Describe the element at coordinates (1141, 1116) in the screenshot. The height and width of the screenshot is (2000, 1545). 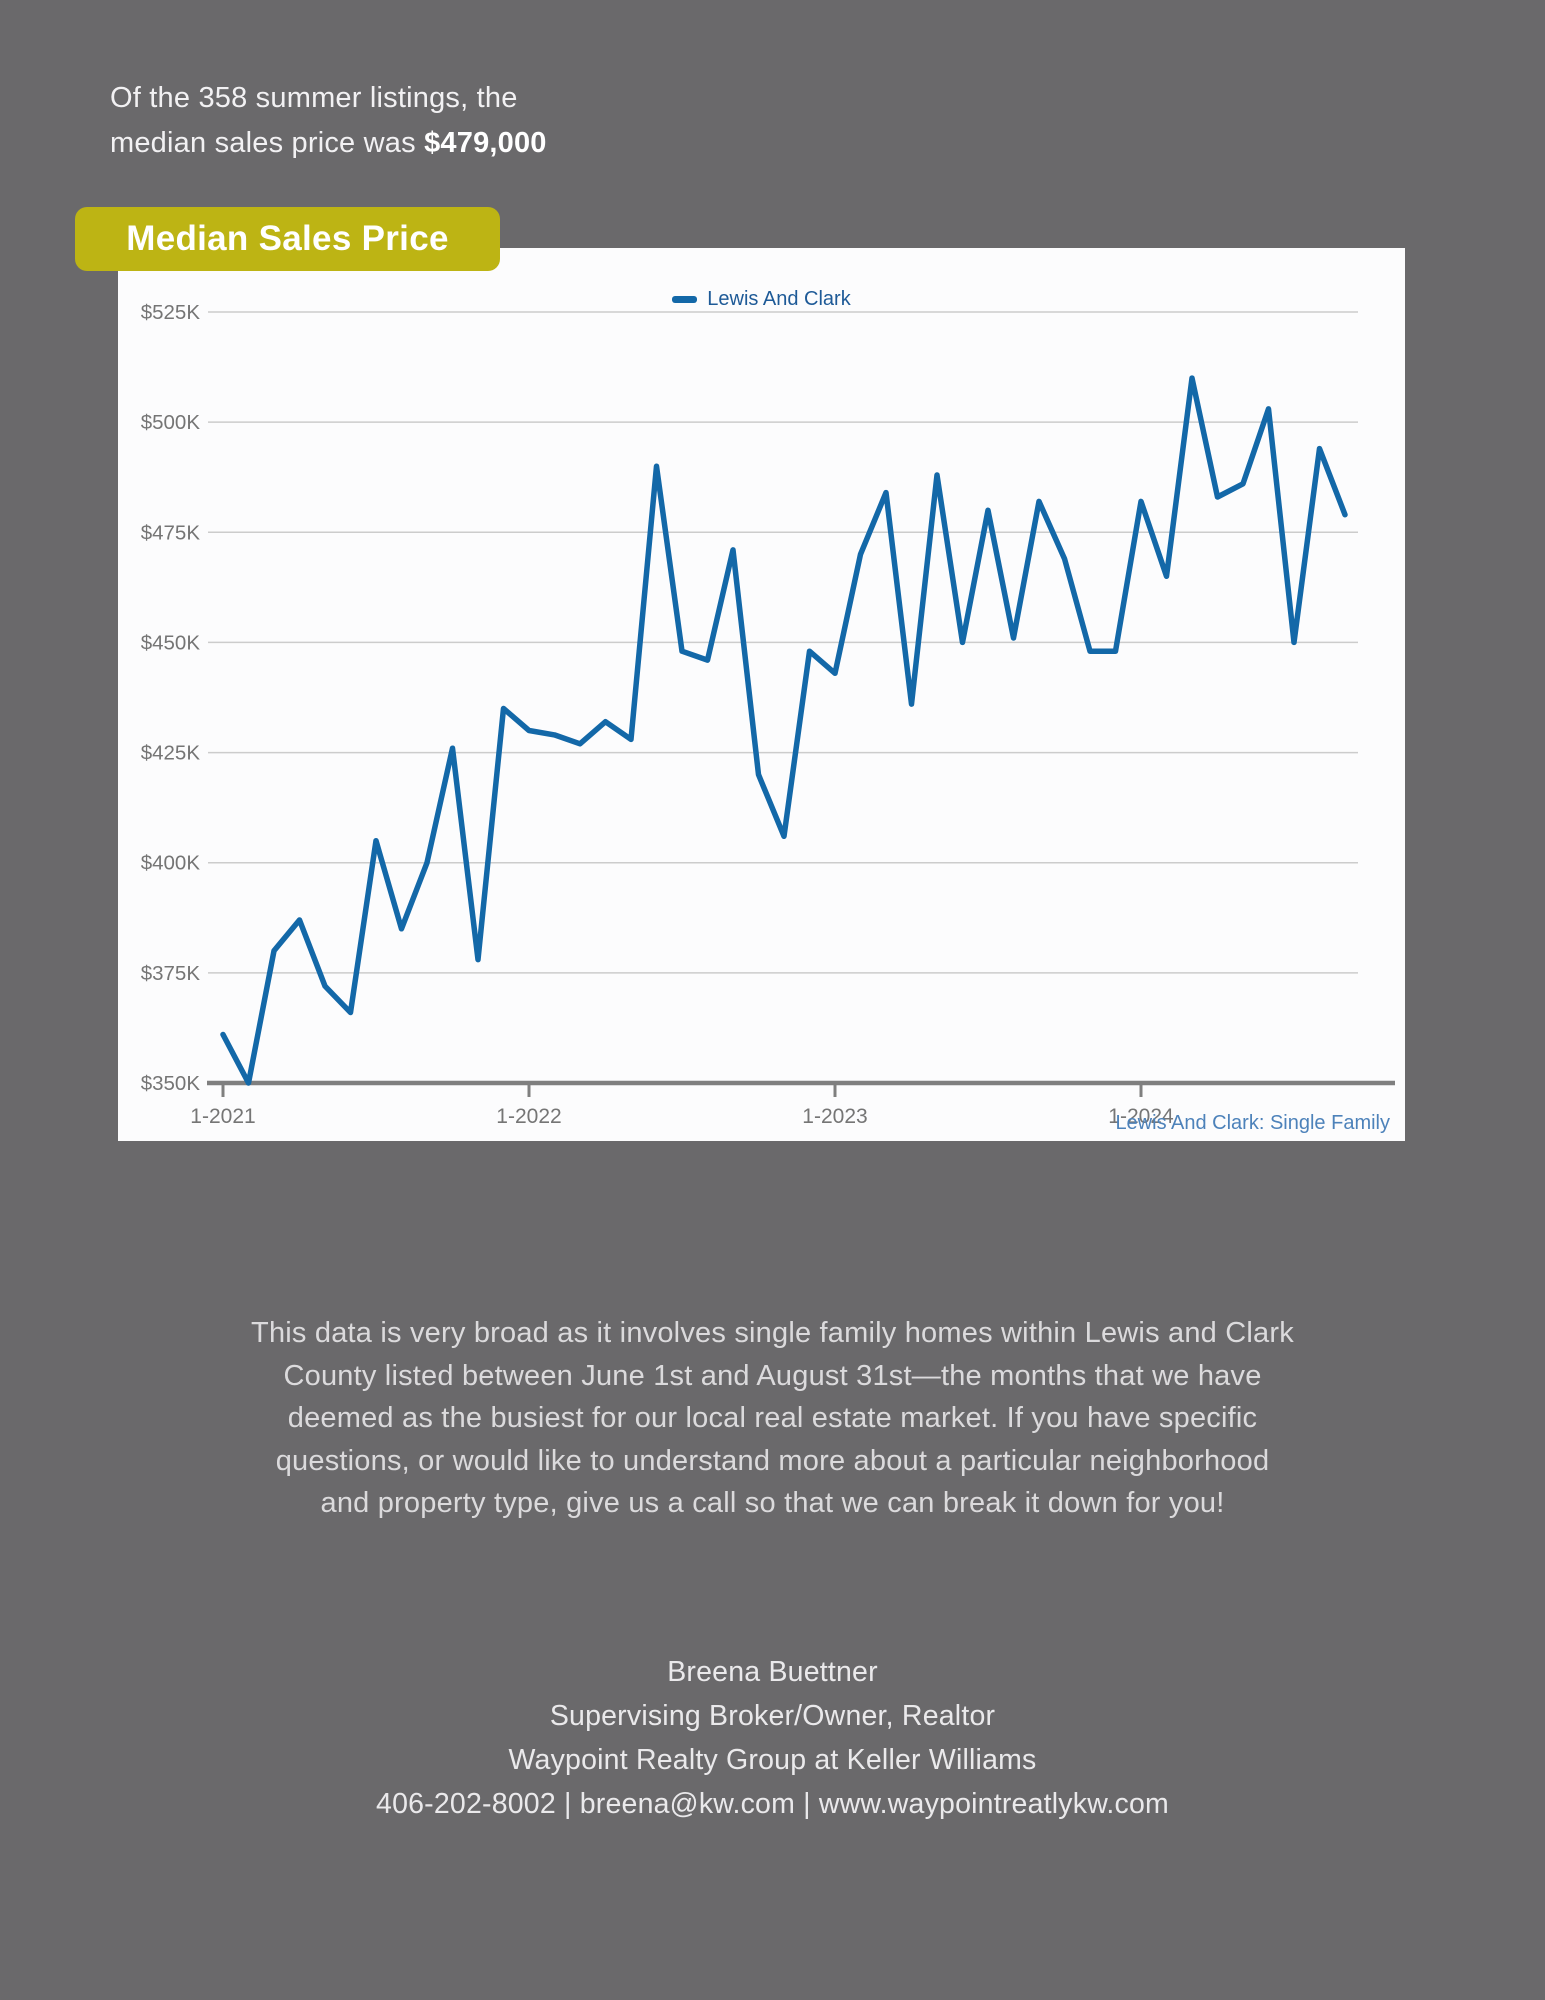
I see `x-axis-tick-label: 1-2024` at that location.